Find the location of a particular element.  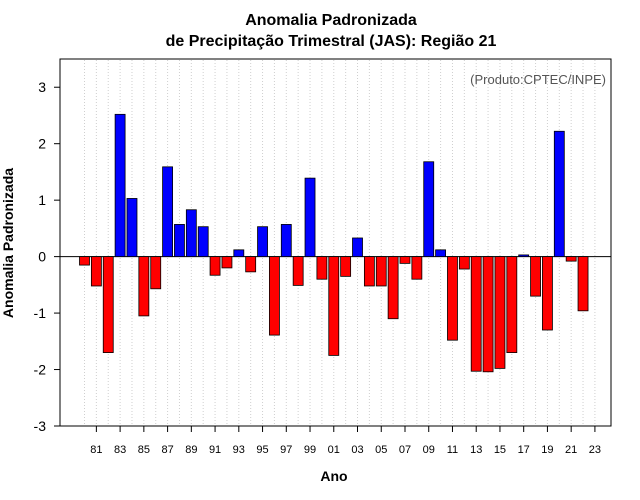

bar-1996 is located at coordinates (274, 296).